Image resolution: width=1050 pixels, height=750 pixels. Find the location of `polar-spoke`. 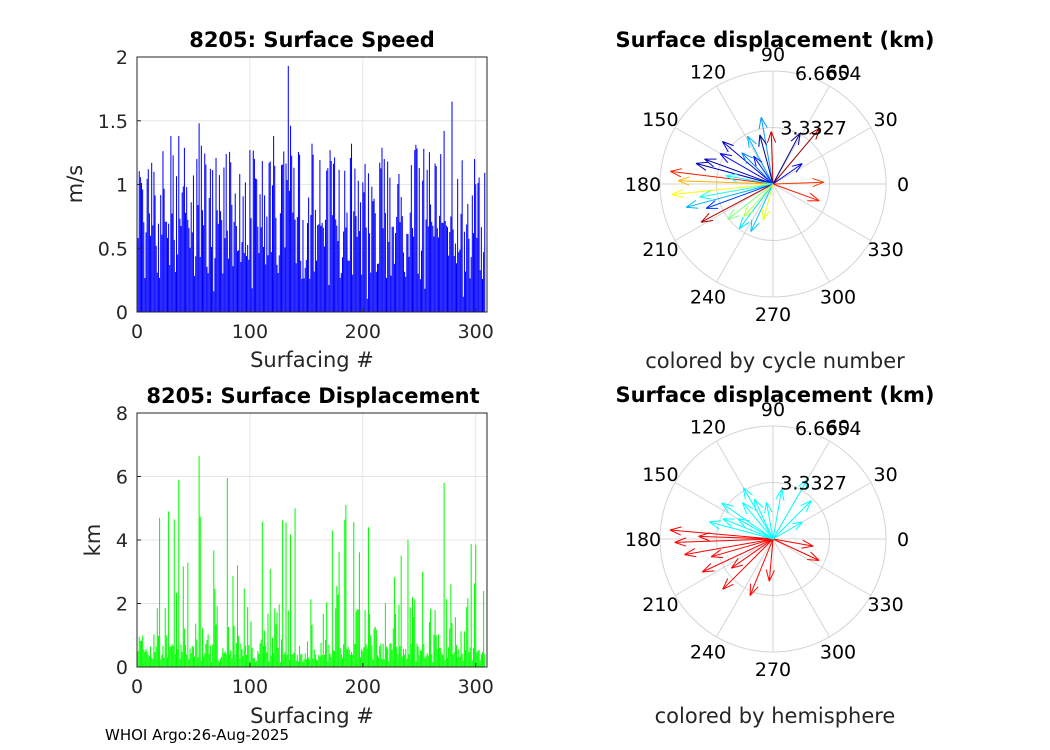

polar-spoke is located at coordinates (801, 233).